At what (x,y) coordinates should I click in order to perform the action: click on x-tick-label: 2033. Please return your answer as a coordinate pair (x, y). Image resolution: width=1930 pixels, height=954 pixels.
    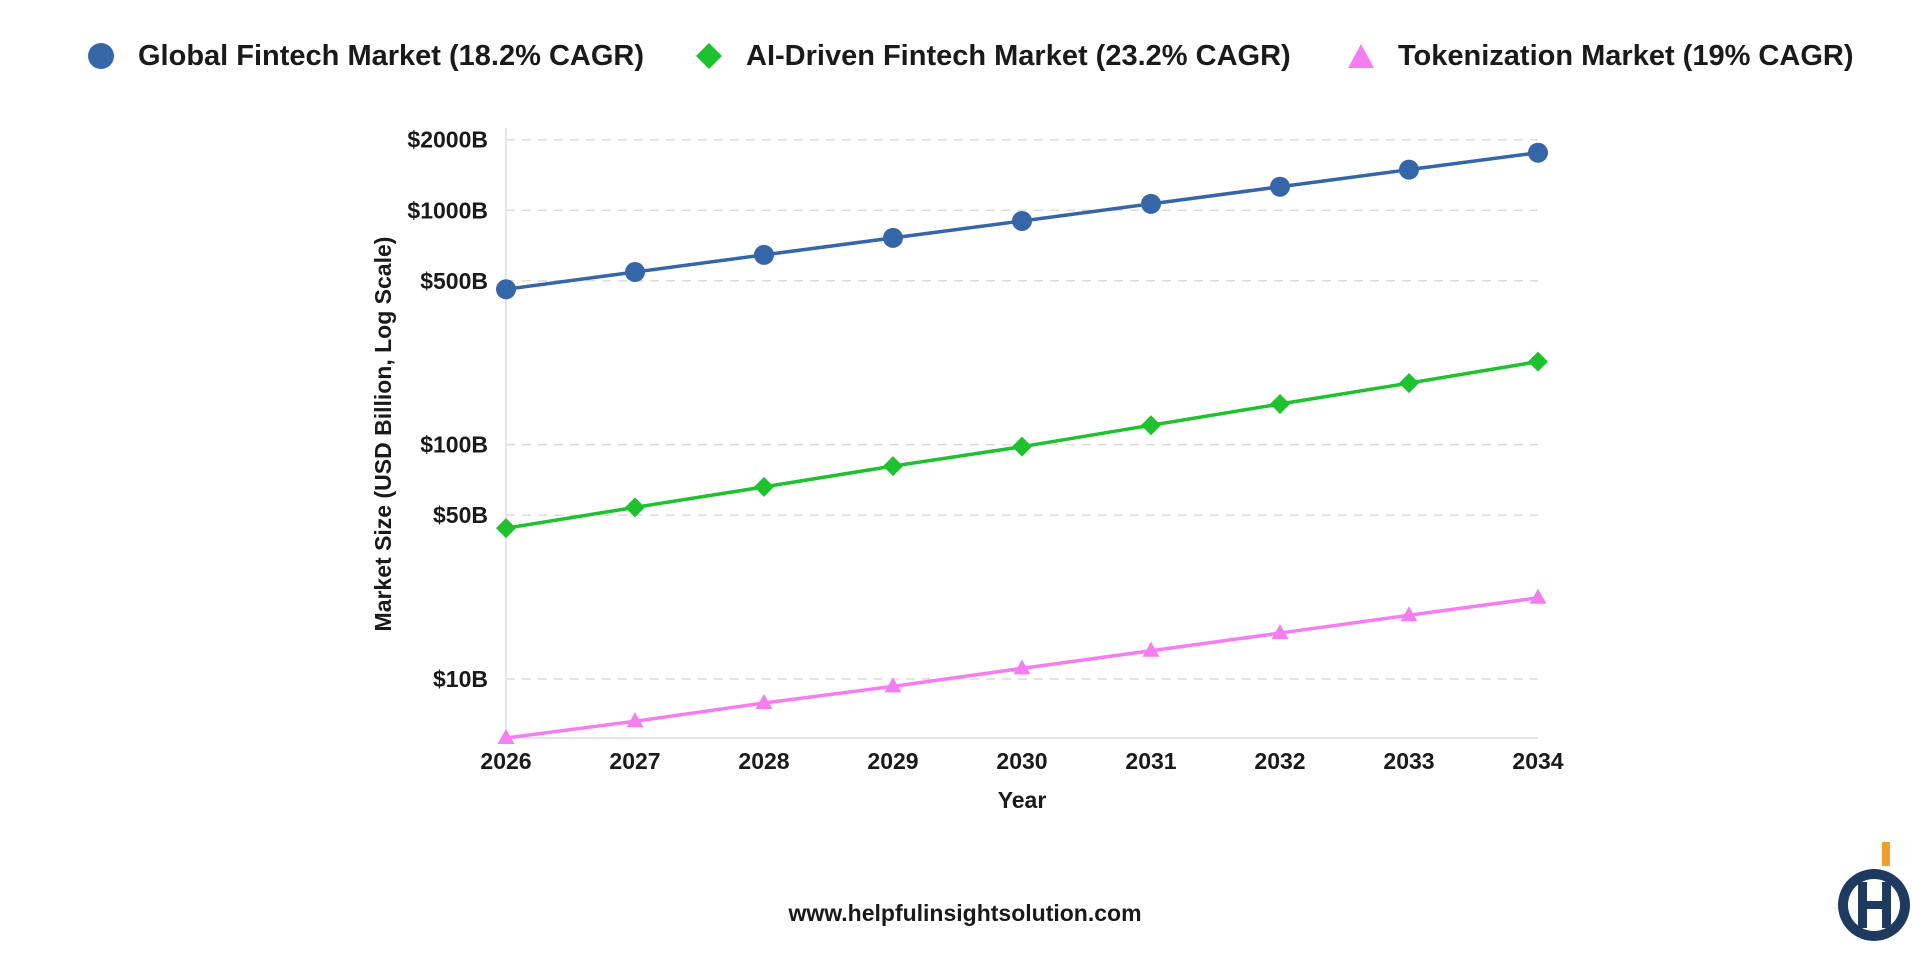
    Looking at the image, I should click on (1408, 761).